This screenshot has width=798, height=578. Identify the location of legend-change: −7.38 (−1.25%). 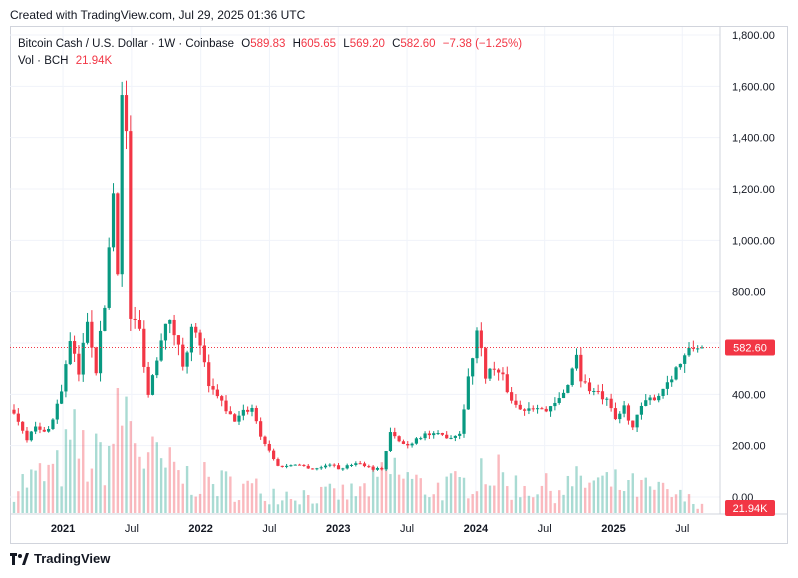
(482, 44).